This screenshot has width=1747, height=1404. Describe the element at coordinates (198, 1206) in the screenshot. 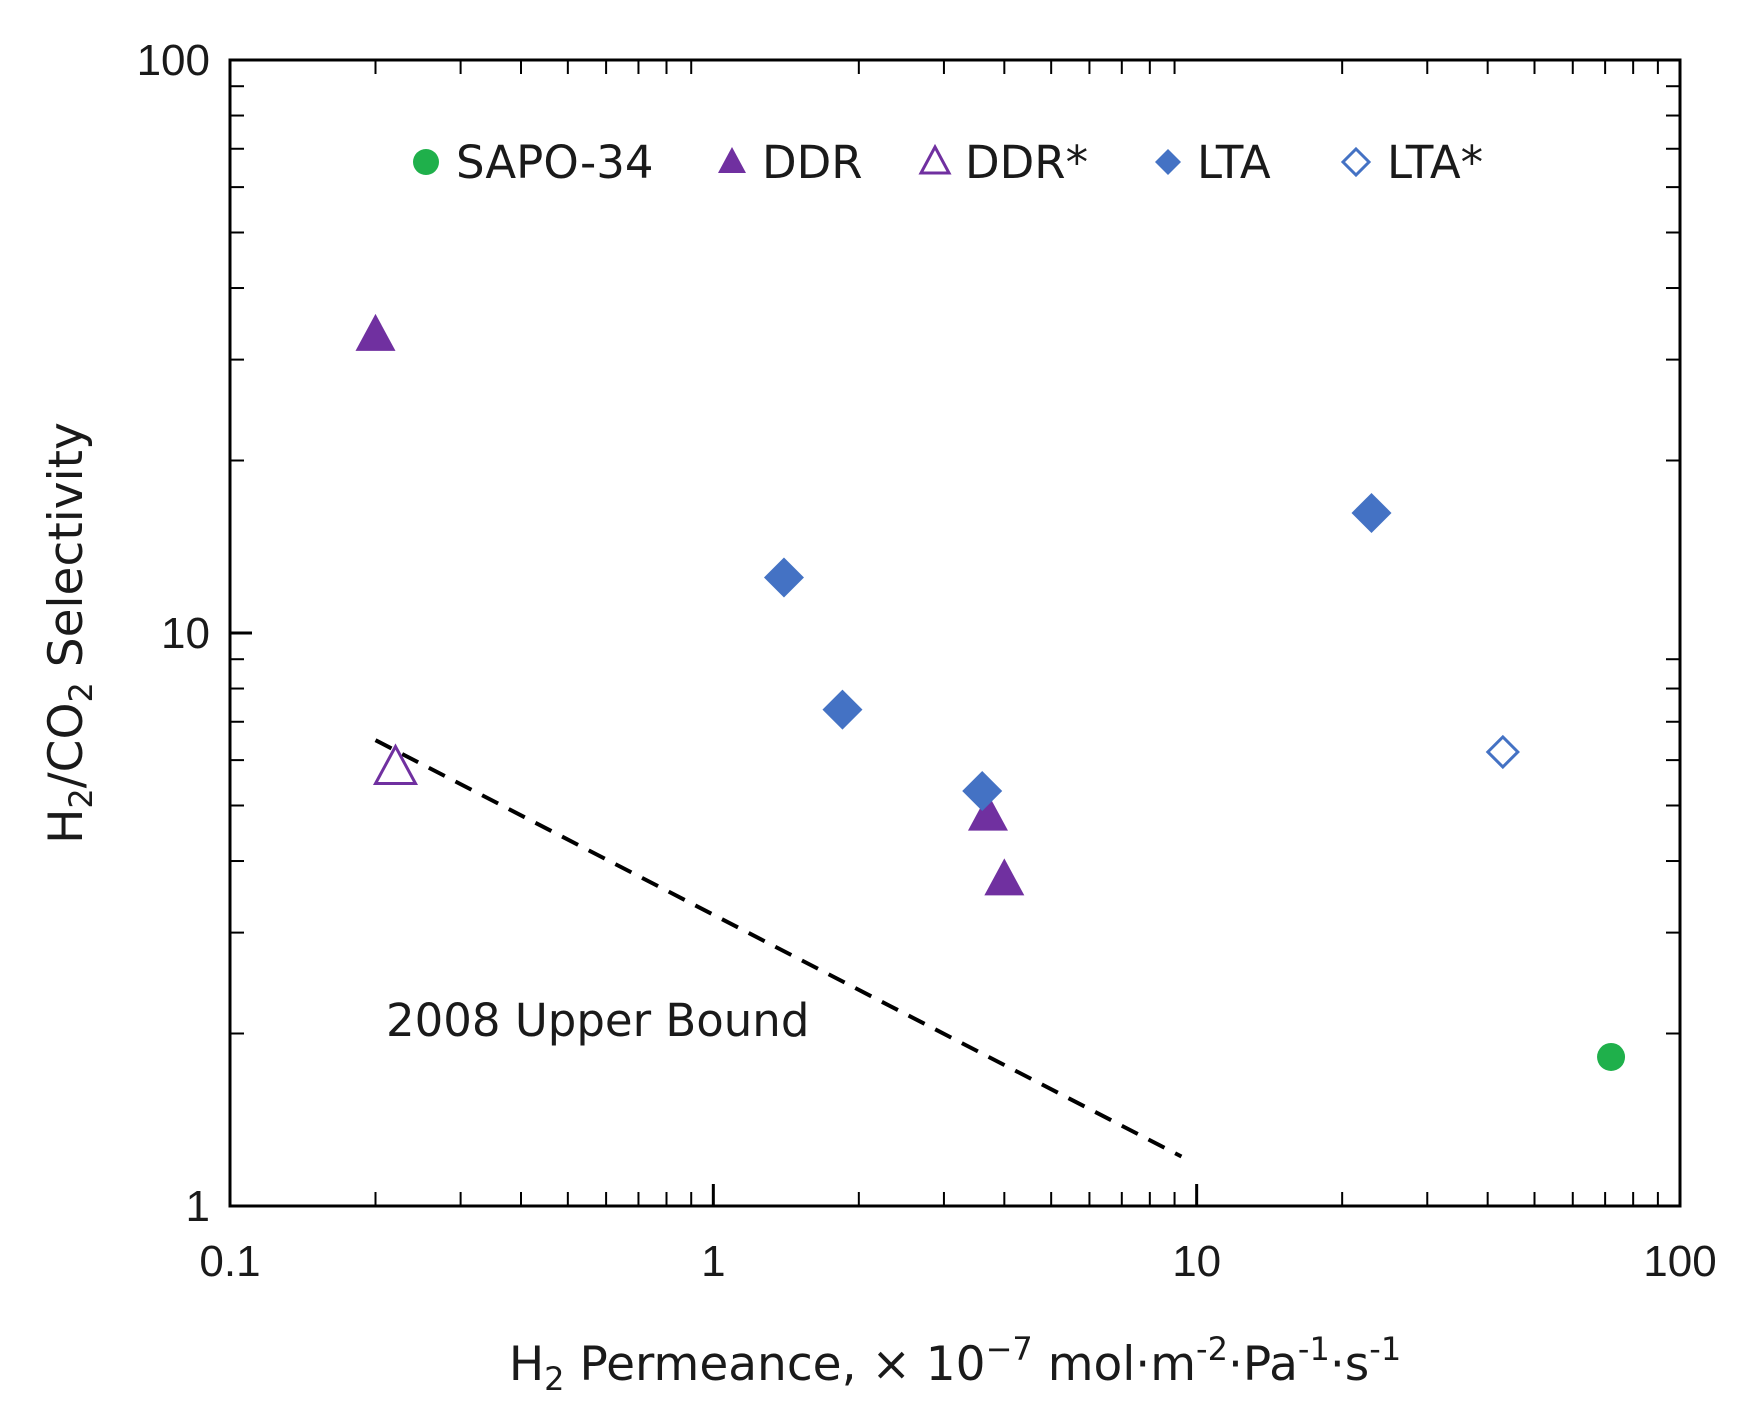

I see `y-tick-label: 1` at that location.